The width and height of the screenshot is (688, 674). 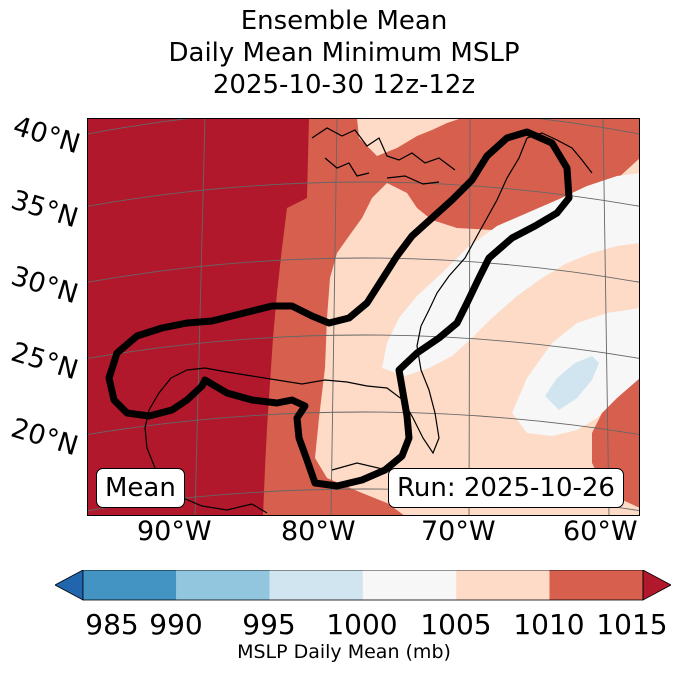 I want to click on colorbar-label: MSLP Daily Mean (mb), so click(x=344, y=652).